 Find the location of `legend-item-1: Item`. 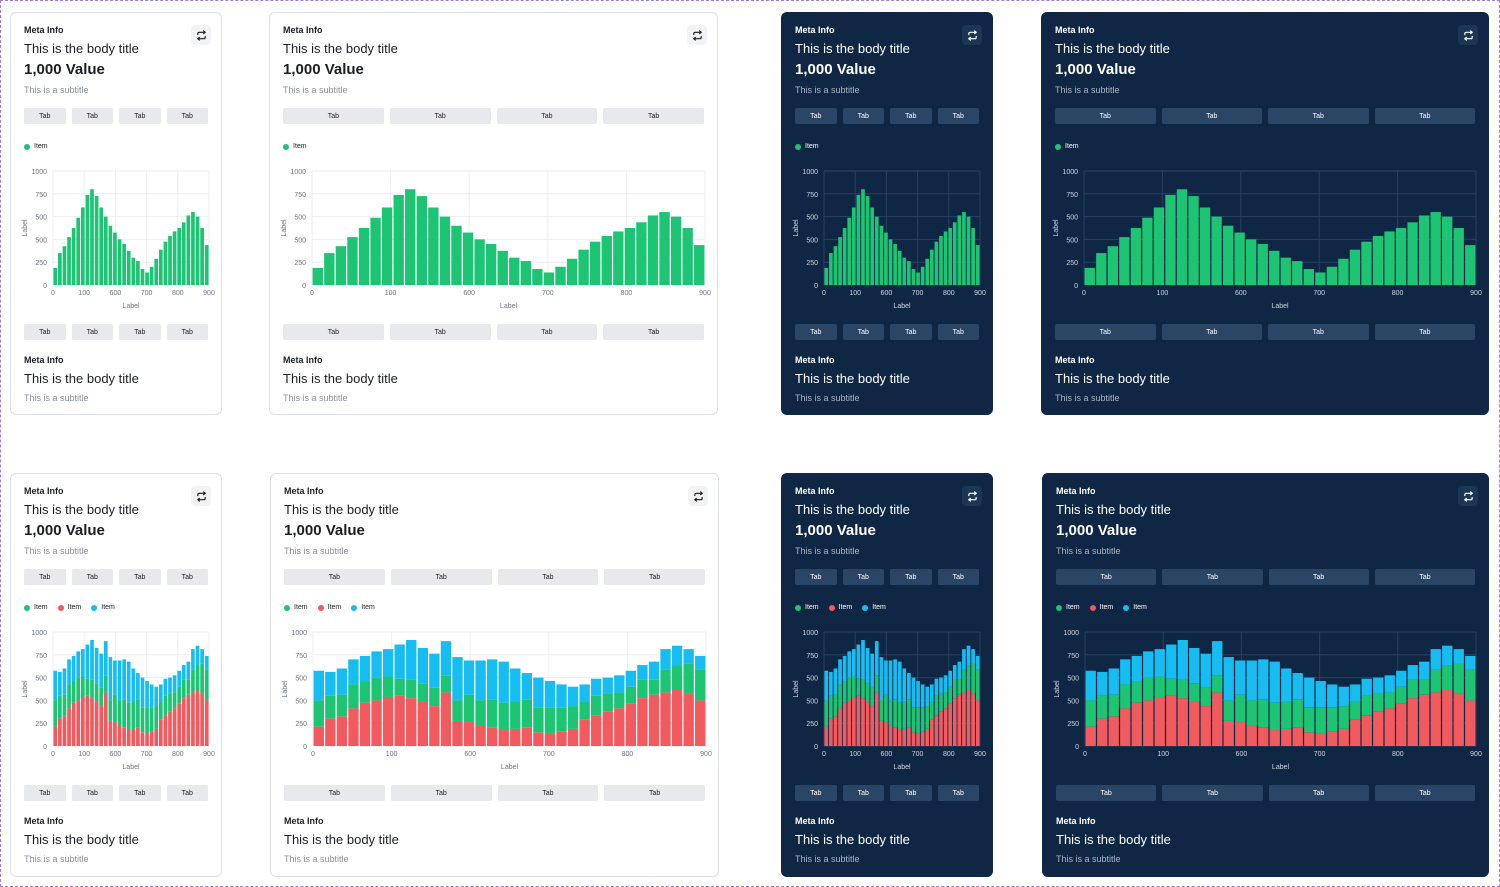

legend-item-1: Item is located at coordinates (1068, 607).